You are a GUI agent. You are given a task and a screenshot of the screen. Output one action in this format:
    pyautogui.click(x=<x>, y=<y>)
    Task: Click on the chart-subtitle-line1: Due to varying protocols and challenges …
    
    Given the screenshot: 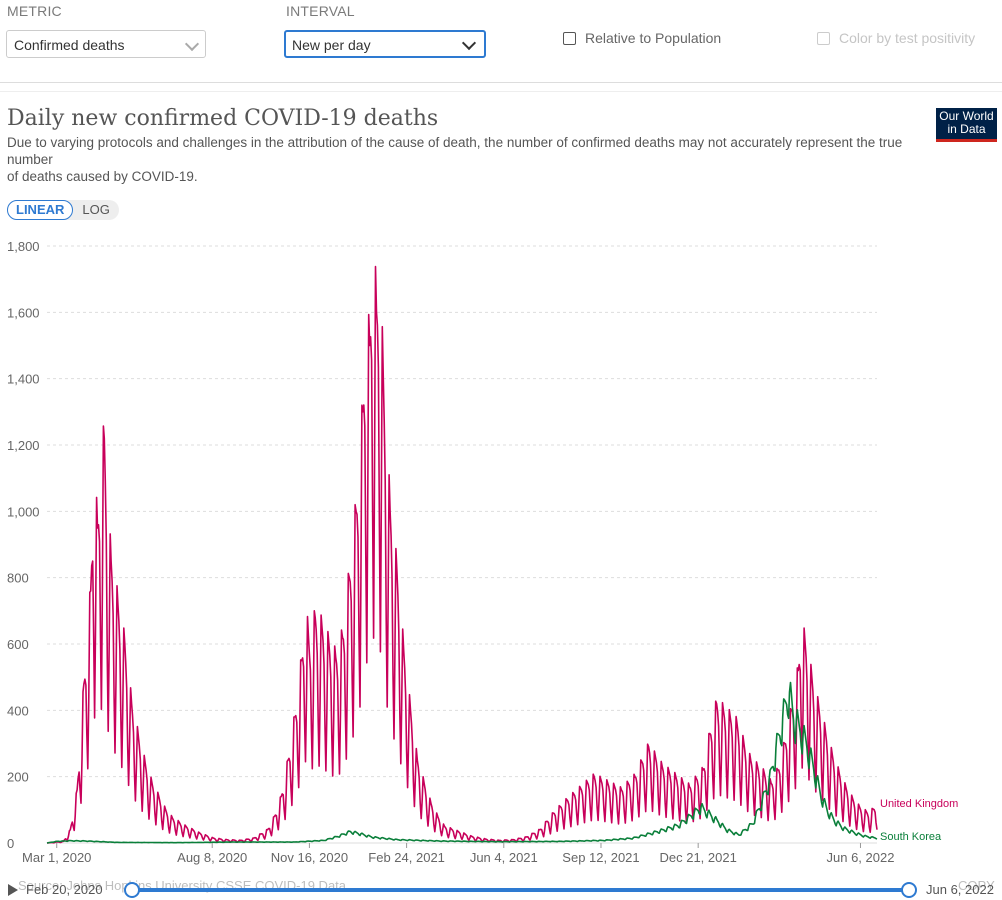 What is the action you would take?
    pyautogui.click(x=455, y=151)
    